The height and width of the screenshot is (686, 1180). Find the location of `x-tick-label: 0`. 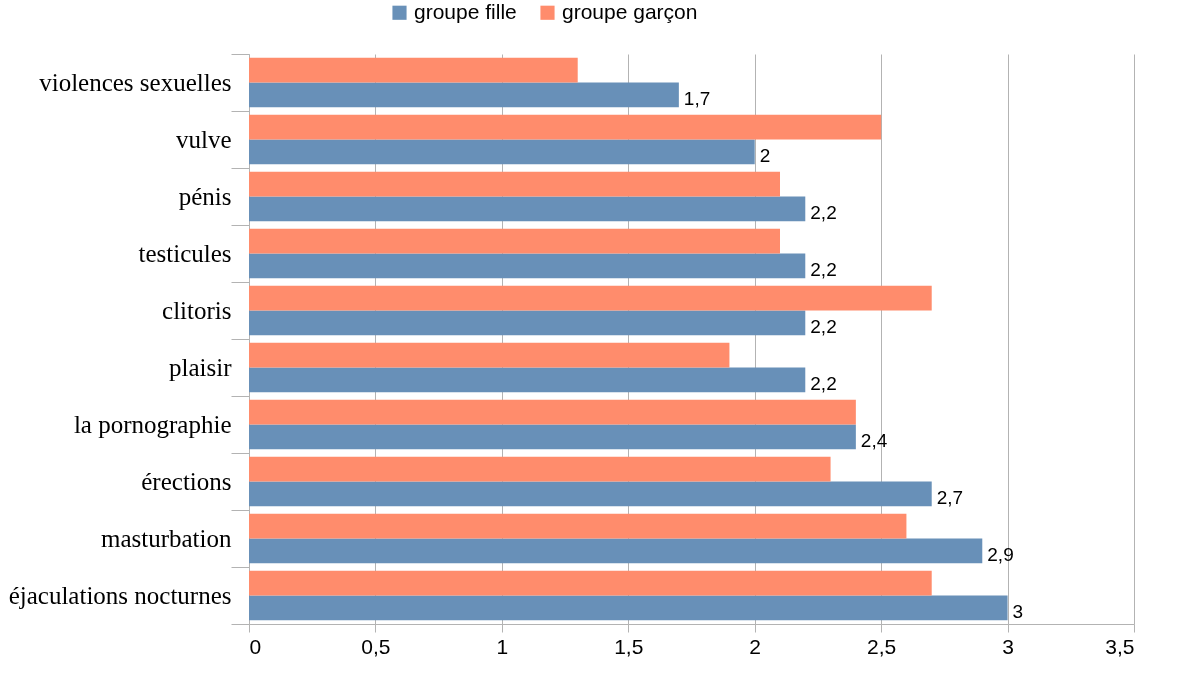

x-tick-label: 0 is located at coordinates (255, 646).